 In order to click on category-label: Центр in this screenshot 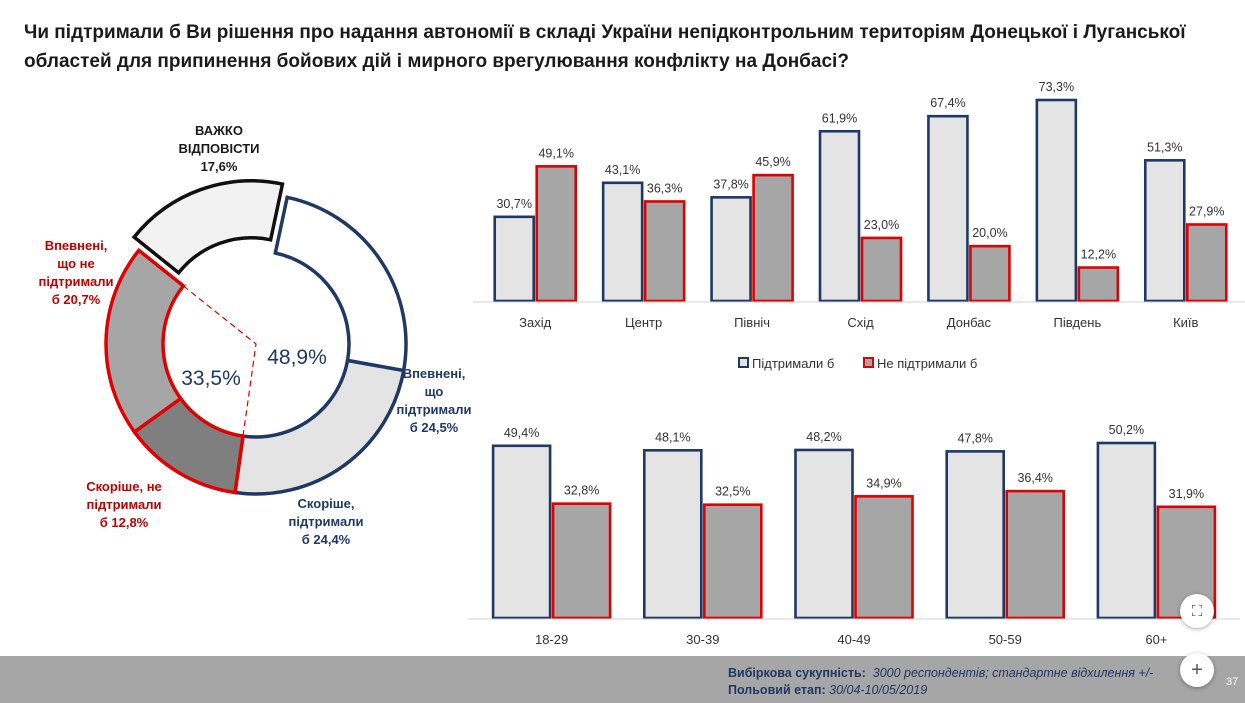, I will do `click(643, 322)`.